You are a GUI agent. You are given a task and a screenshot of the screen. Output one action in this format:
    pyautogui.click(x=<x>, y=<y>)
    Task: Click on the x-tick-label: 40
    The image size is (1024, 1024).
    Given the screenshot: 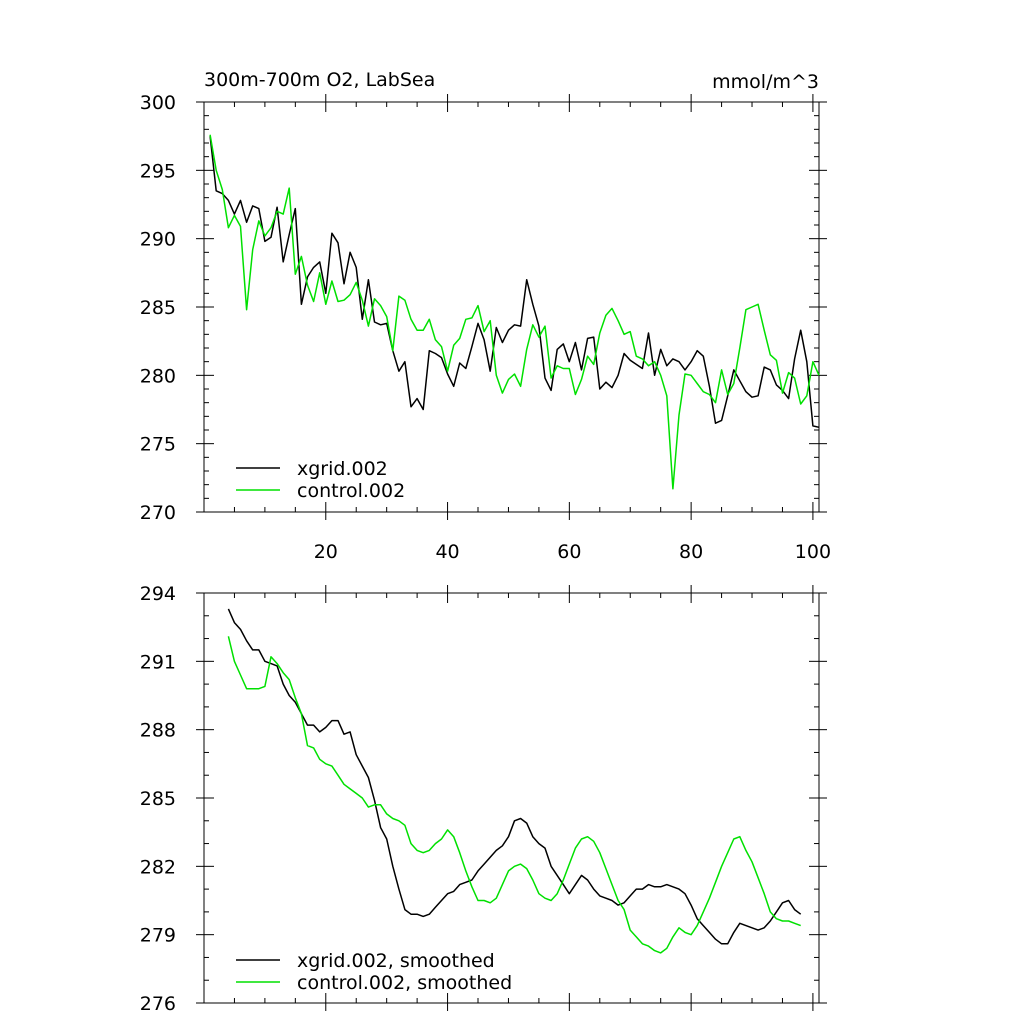 What is the action you would take?
    pyautogui.click(x=447, y=552)
    